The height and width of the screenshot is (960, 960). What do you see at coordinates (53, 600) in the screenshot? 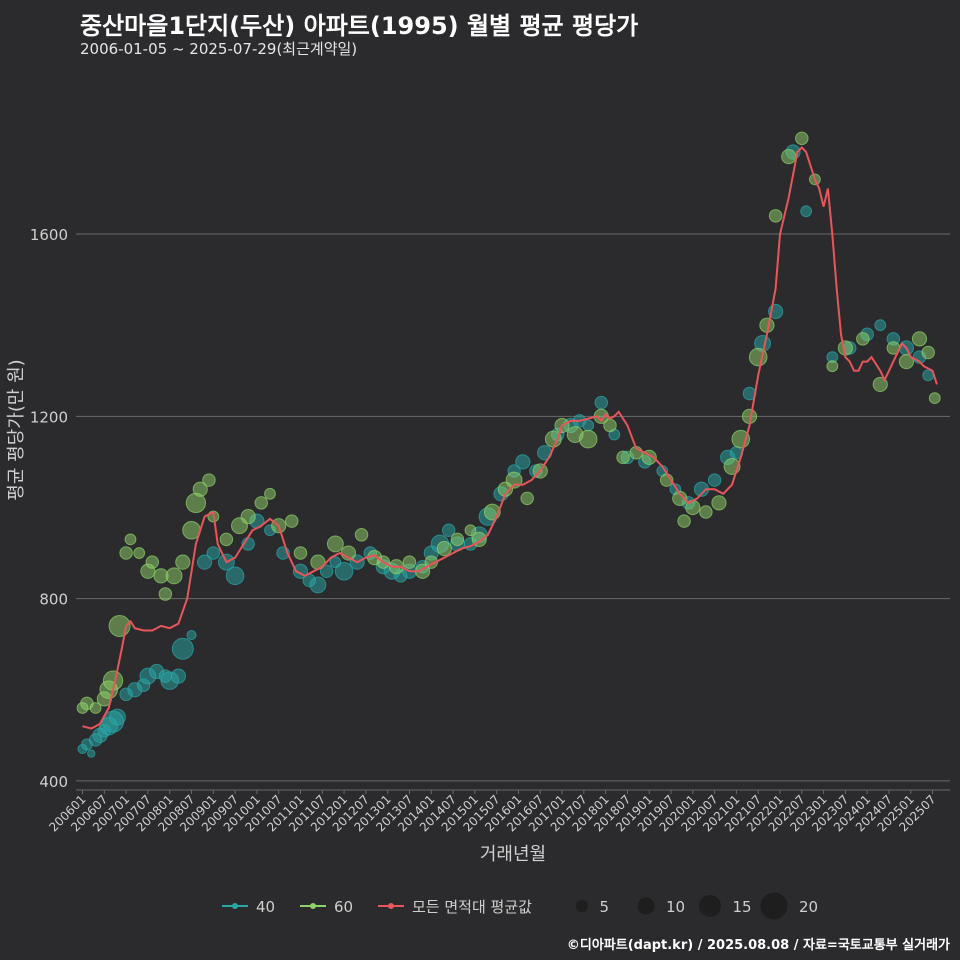
I see `y-tick-label: 800` at bounding box center [53, 600].